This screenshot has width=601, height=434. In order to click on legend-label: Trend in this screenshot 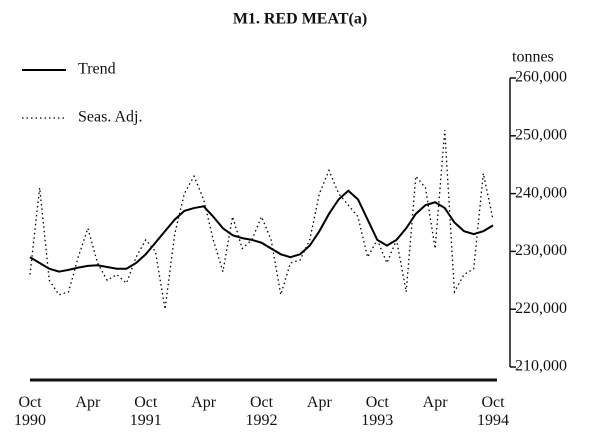, I will do `click(97, 69)`.